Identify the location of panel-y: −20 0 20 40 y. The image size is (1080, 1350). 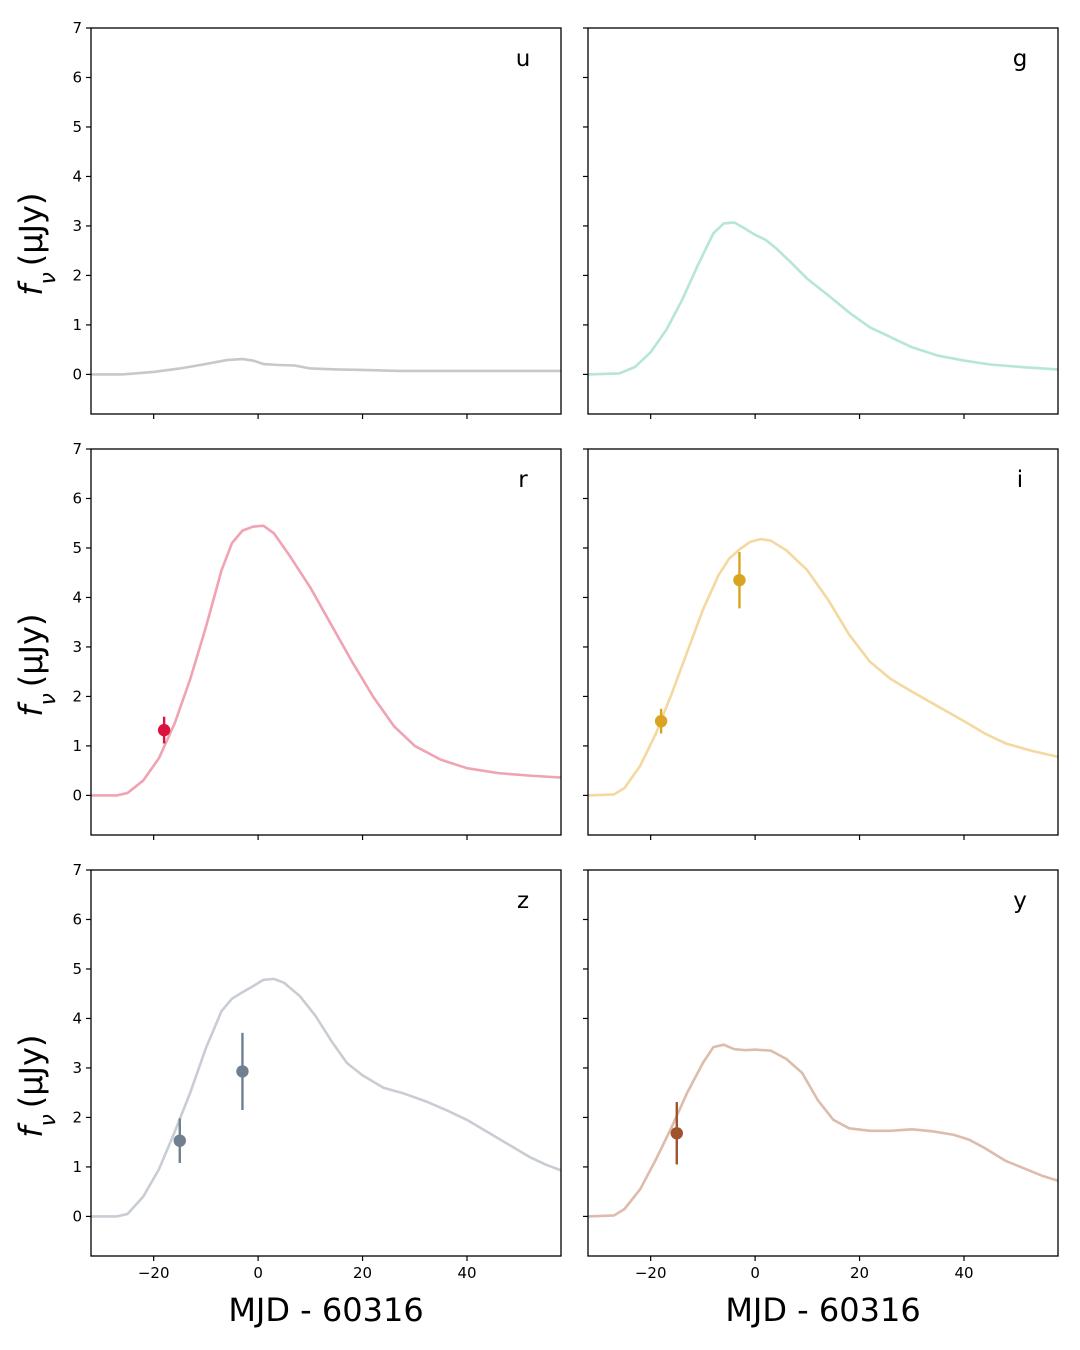
(821, 1075).